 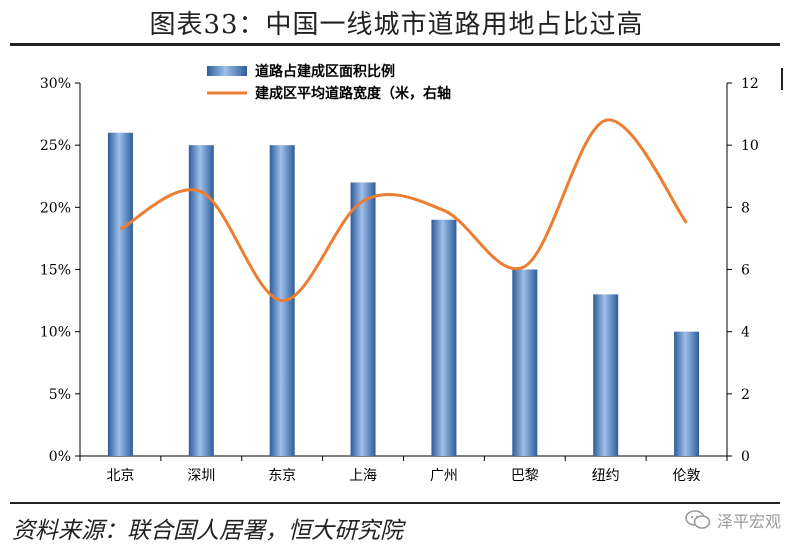 I want to click on category-label: 东京, so click(x=282, y=476).